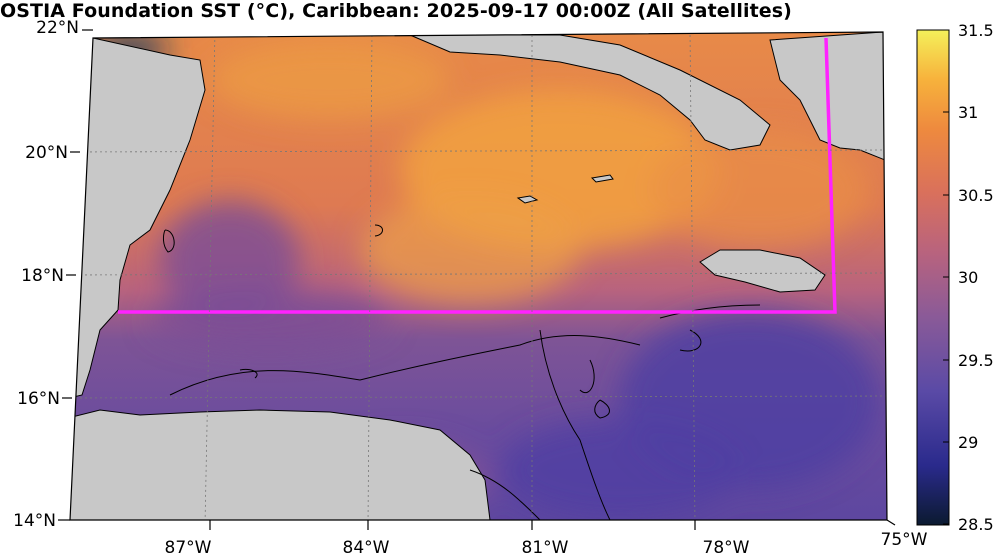  What do you see at coordinates (762, 271) in the screenshot?
I see `land-jamaica` at bounding box center [762, 271].